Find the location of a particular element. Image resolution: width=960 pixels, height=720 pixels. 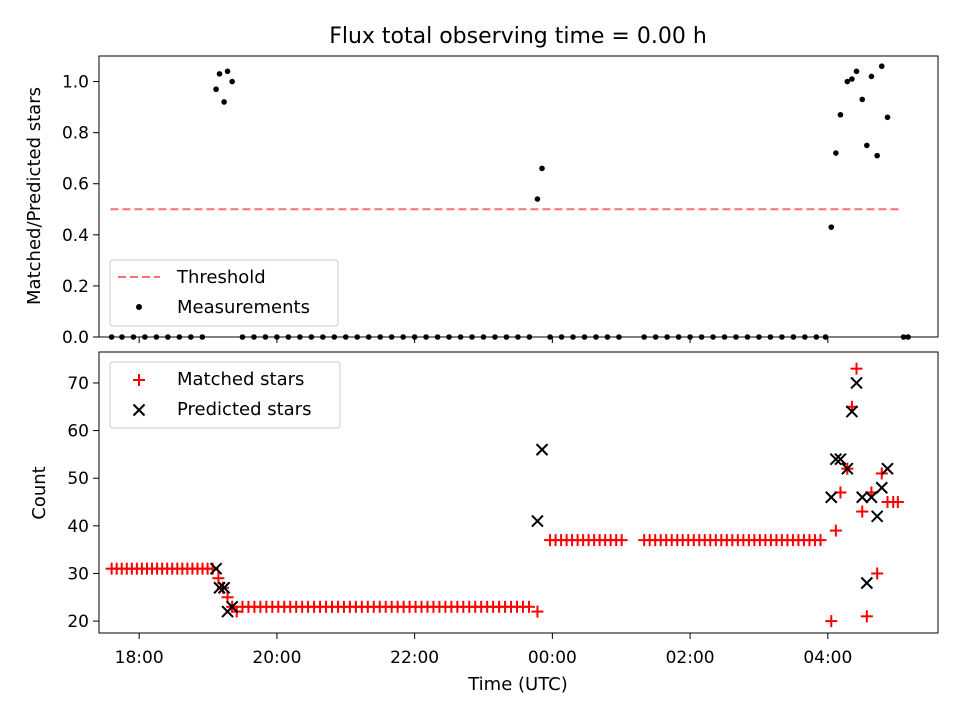

top-legend-box is located at coordinates (224, 293).